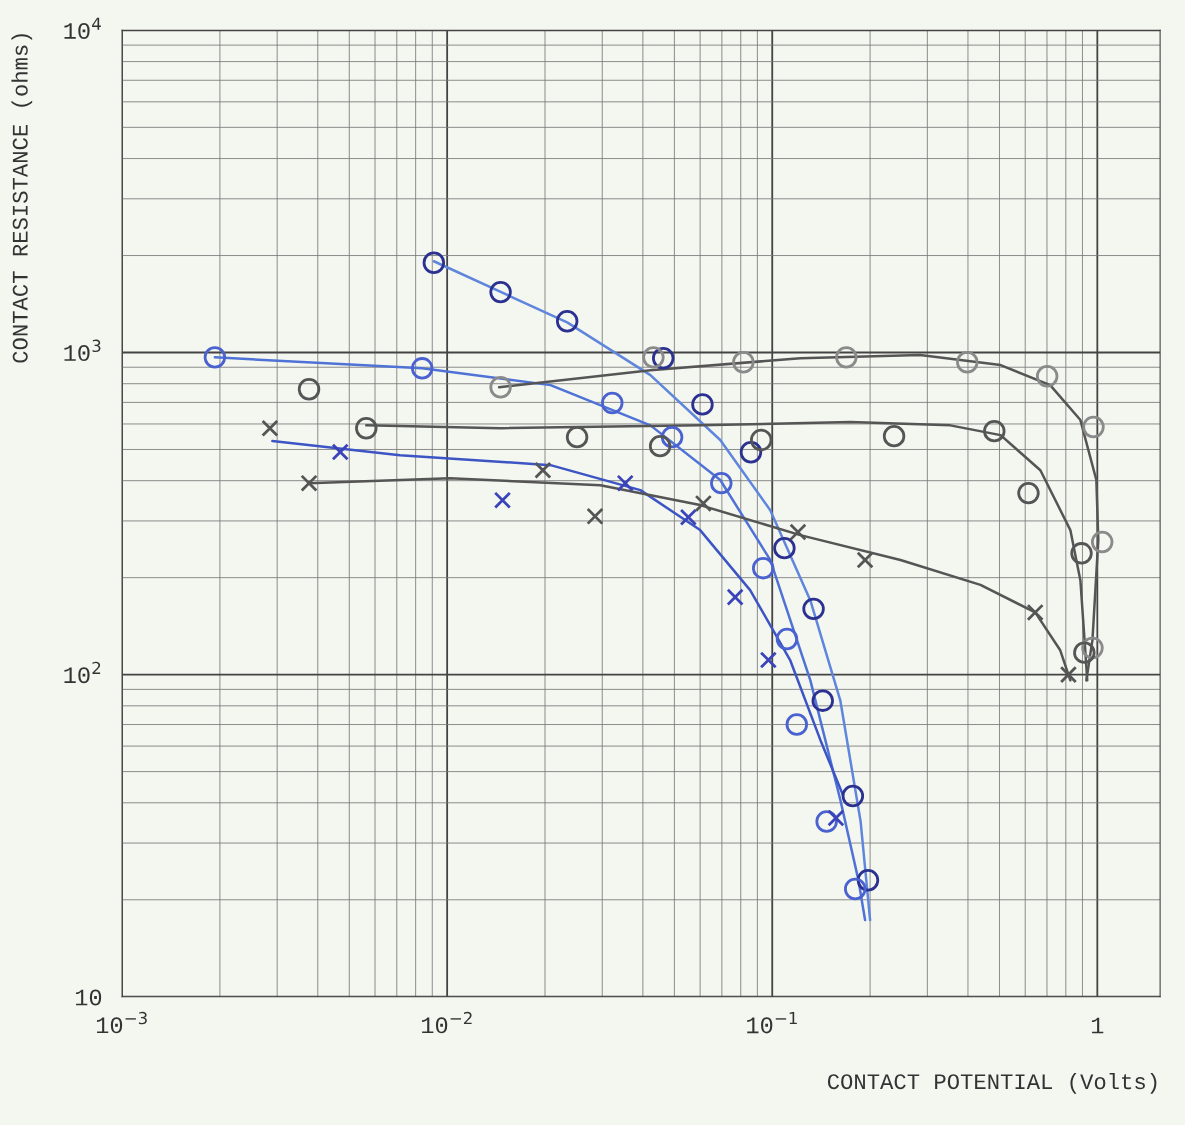 The image size is (1185, 1125). What do you see at coordinates (82, 672) in the screenshot?
I see `y-tick-label: 10$^{2}$` at bounding box center [82, 672].